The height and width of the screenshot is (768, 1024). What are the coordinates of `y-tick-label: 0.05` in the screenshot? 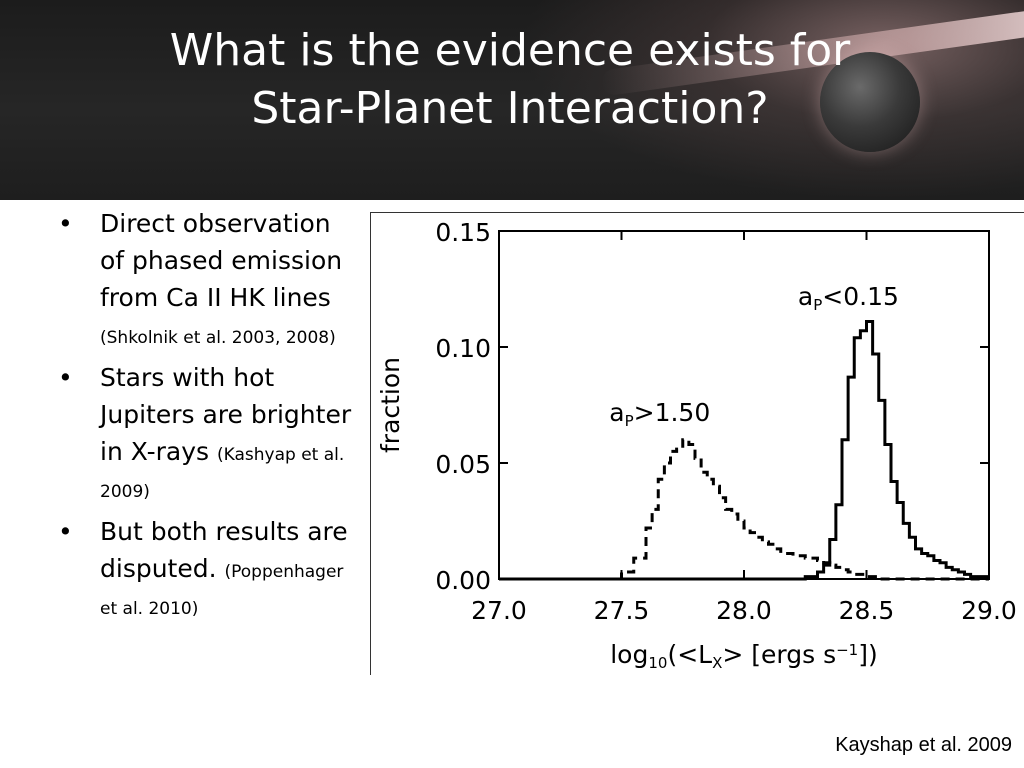 It's located at (463, 464).